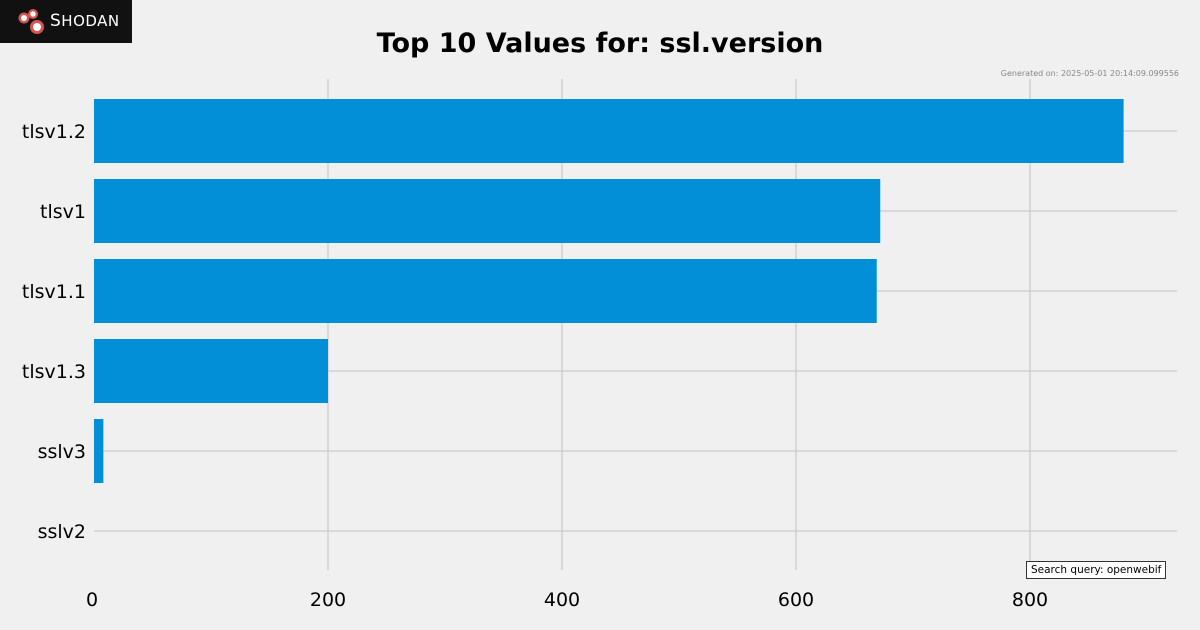  Describe the element at coordinates (796, 600) in the screenshot. I see `x-tick-label: 600` at that location.